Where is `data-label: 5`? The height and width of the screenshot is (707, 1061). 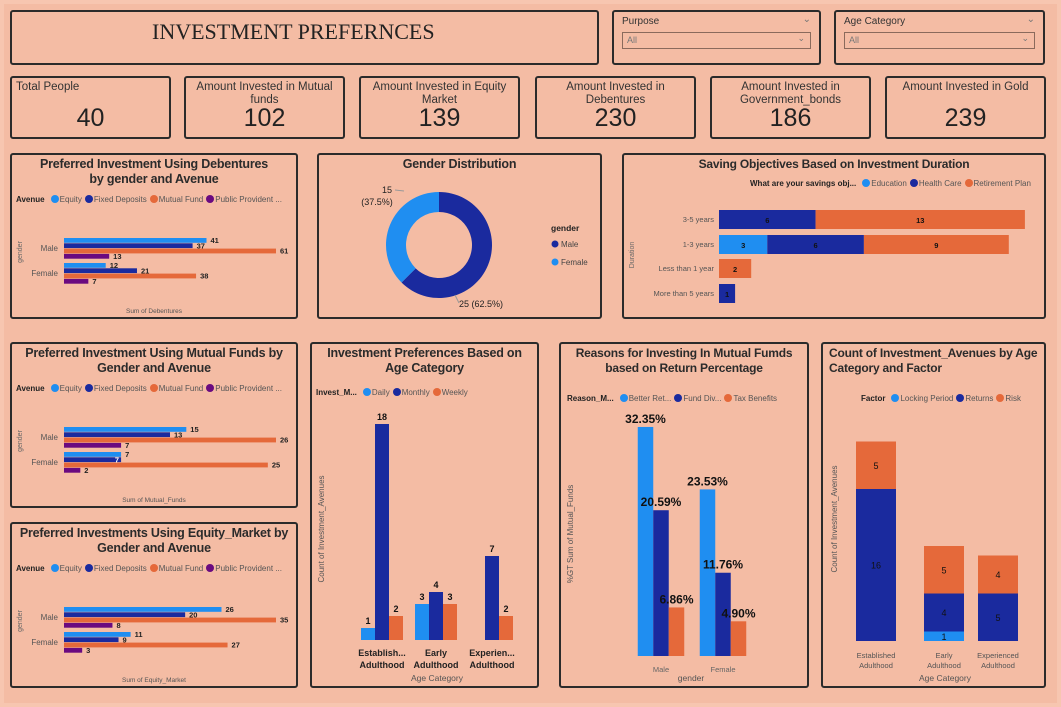 data-label: 5 is located at coordinates (997, 618).